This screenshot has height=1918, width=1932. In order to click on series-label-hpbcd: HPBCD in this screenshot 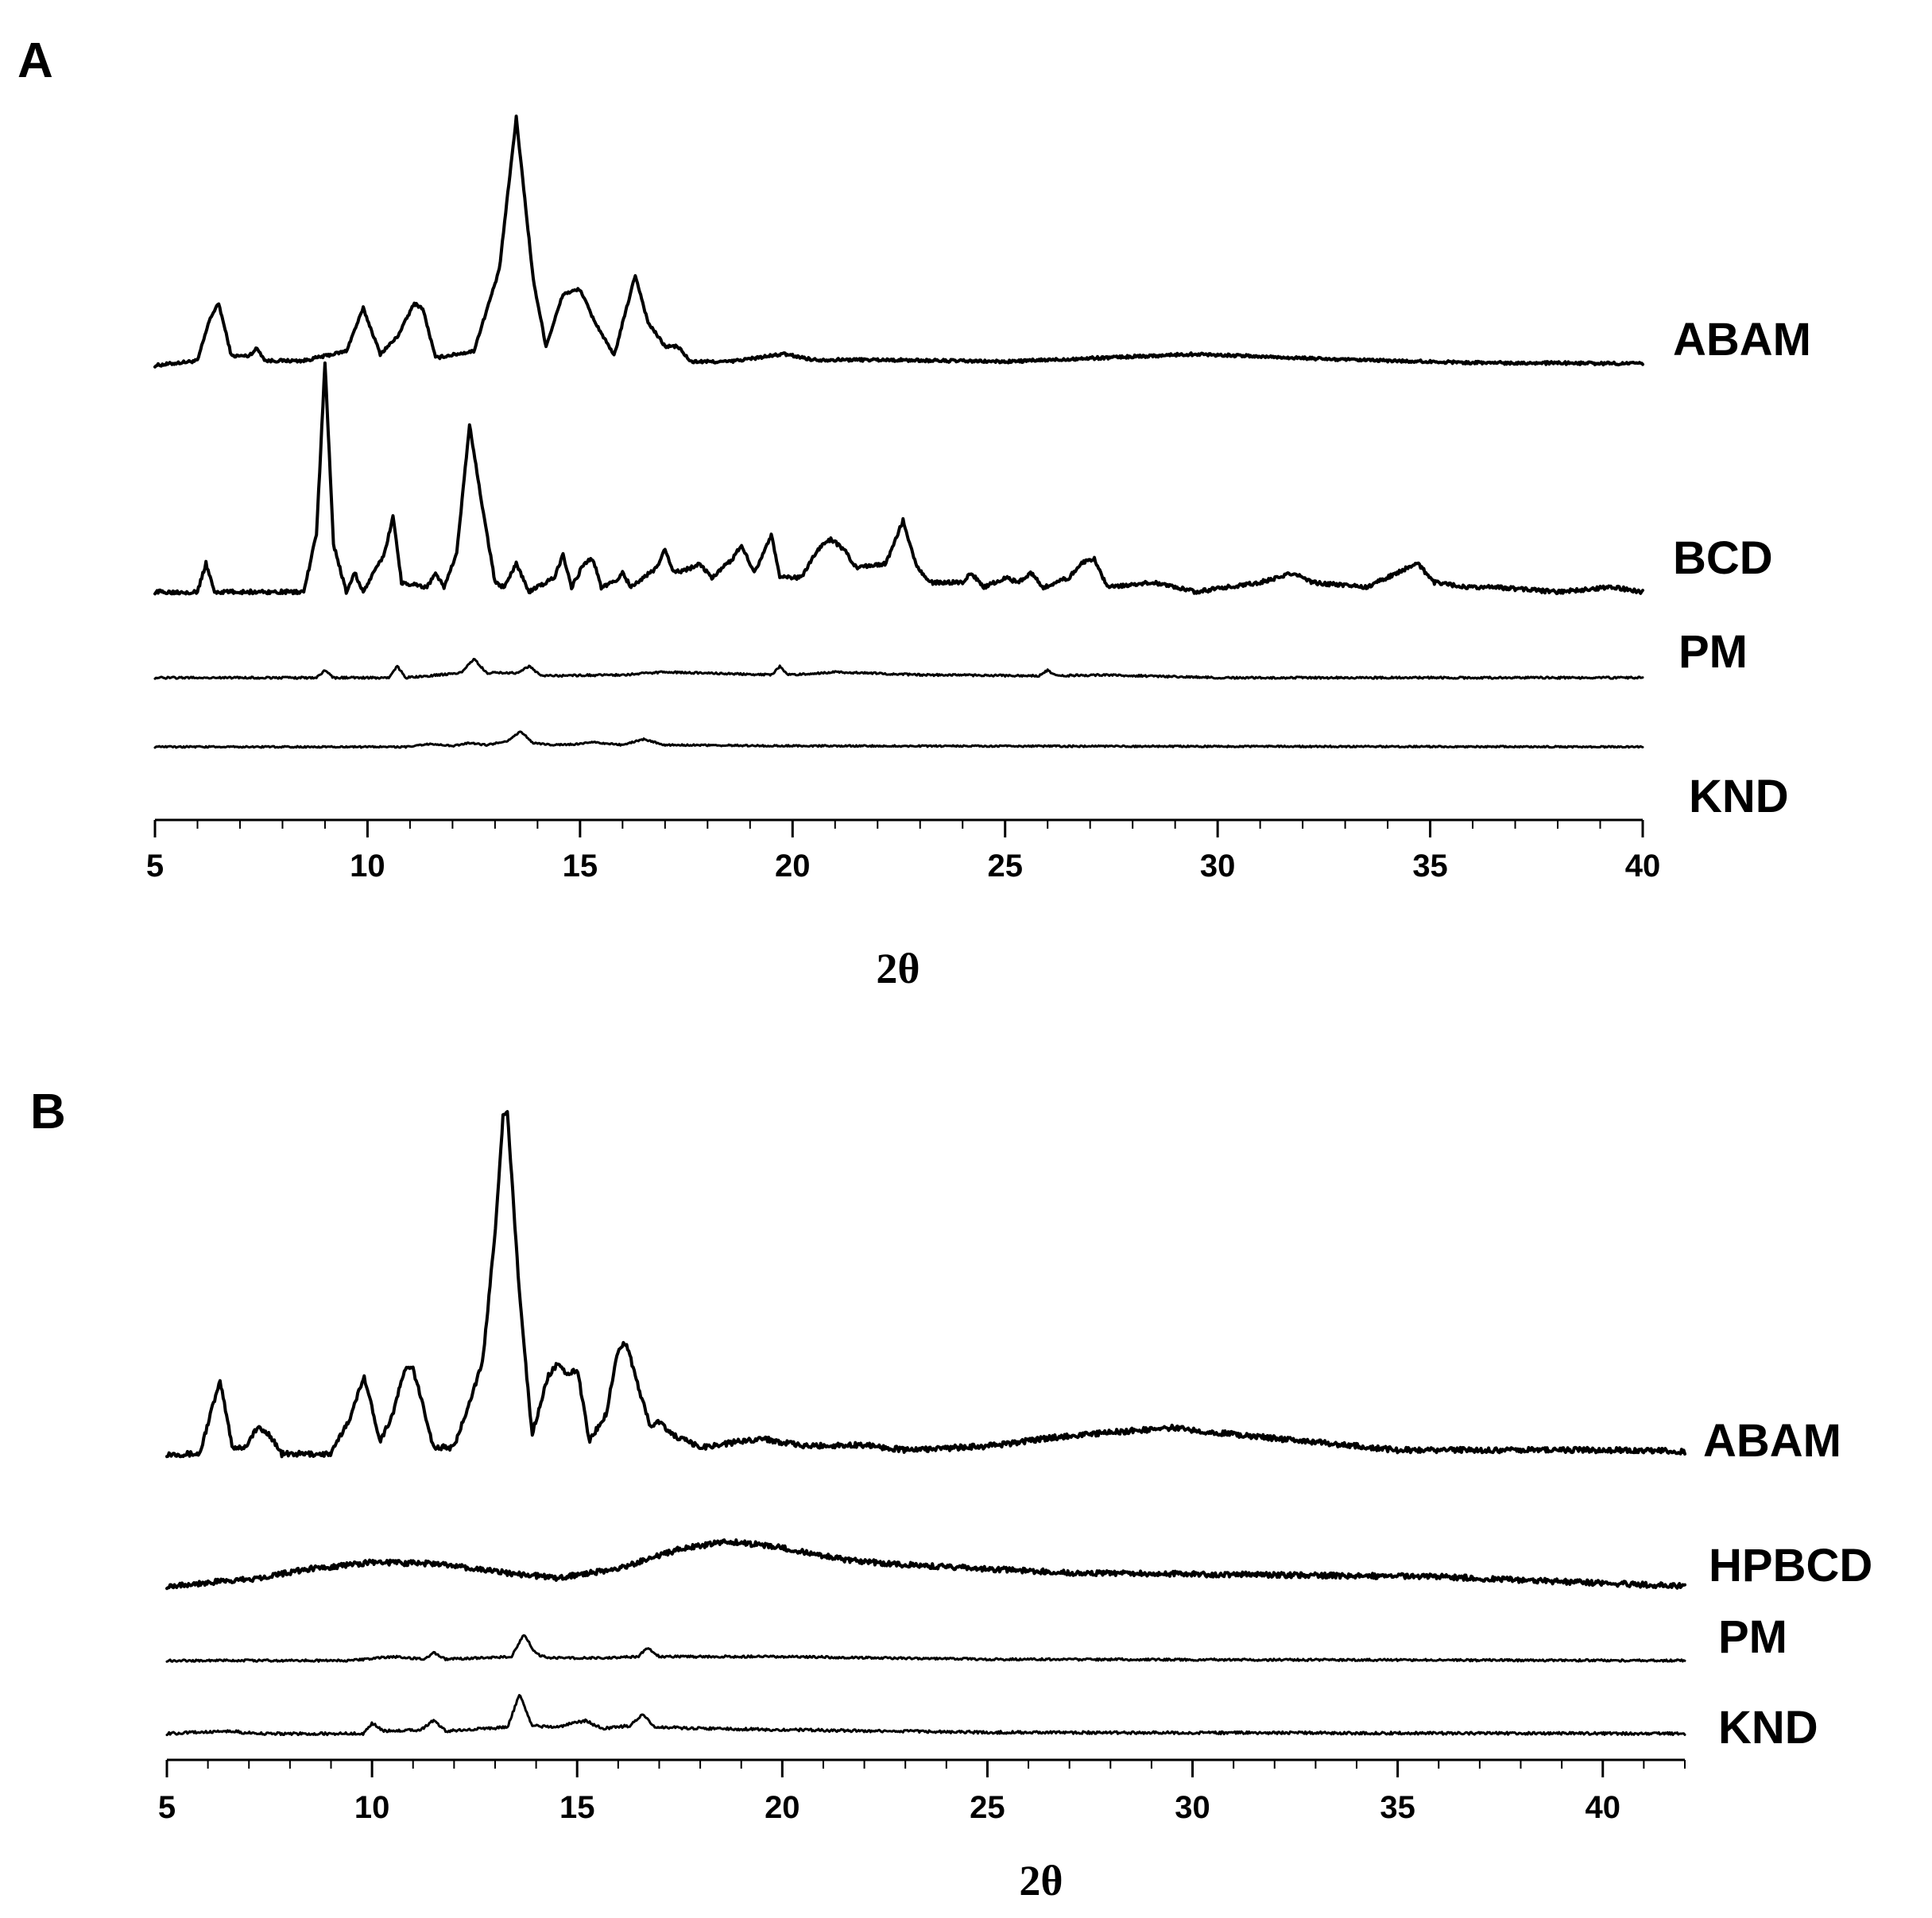, I will do `click(1790, 1565)`.